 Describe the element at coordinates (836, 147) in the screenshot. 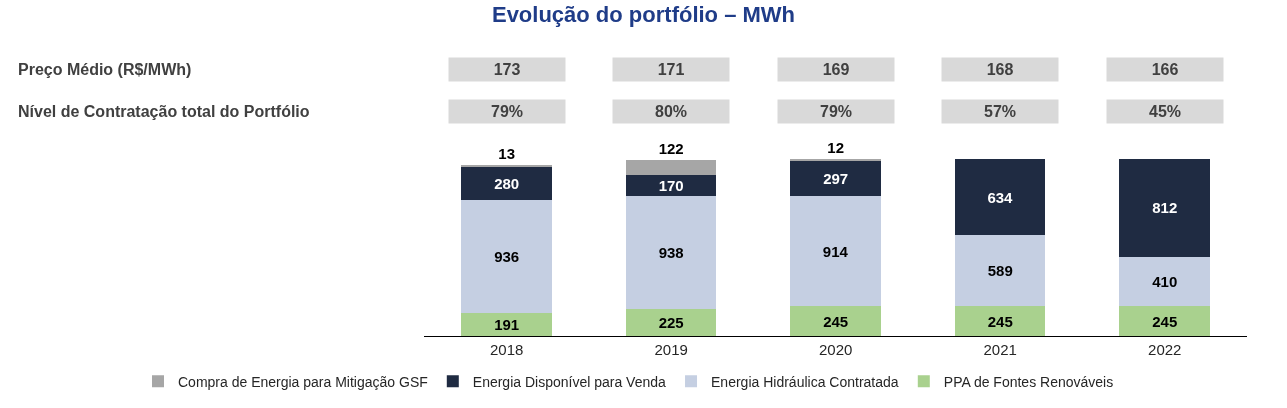

I see `data-label: 12` at that location.